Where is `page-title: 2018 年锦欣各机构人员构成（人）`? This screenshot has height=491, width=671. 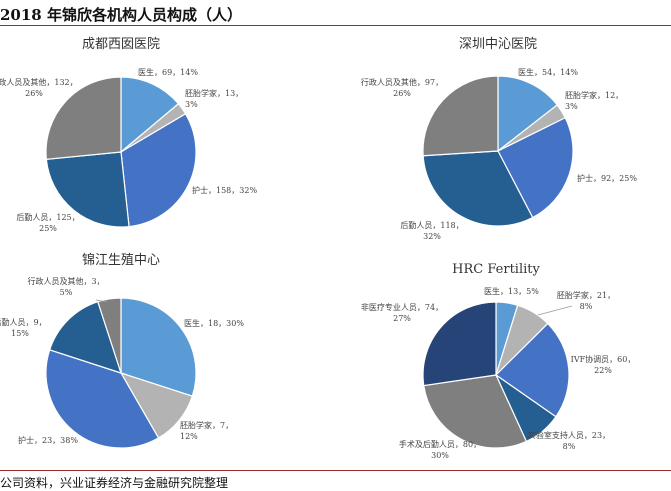 page-title: 2018 年锦欣各机构人员构成（人） is located at coordinates (121, 15).